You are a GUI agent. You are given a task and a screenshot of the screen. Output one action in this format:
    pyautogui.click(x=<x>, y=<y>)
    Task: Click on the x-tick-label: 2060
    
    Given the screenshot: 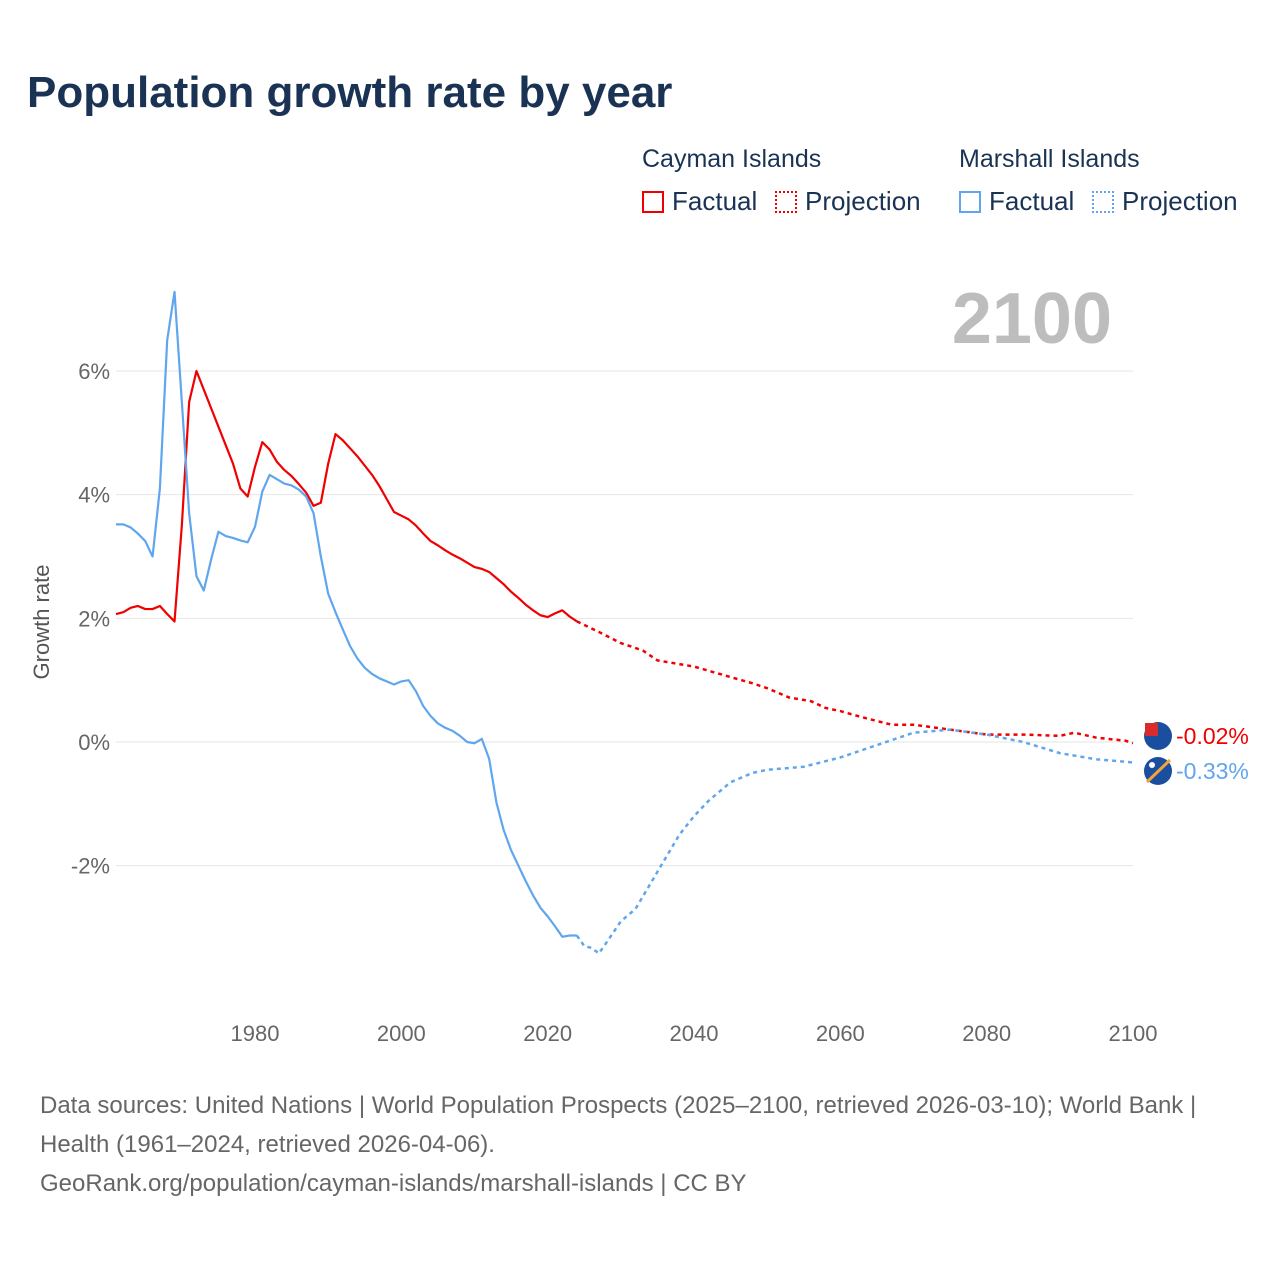 What is the action you would take?
    pyautogui.click(x=840, y=1033)
    